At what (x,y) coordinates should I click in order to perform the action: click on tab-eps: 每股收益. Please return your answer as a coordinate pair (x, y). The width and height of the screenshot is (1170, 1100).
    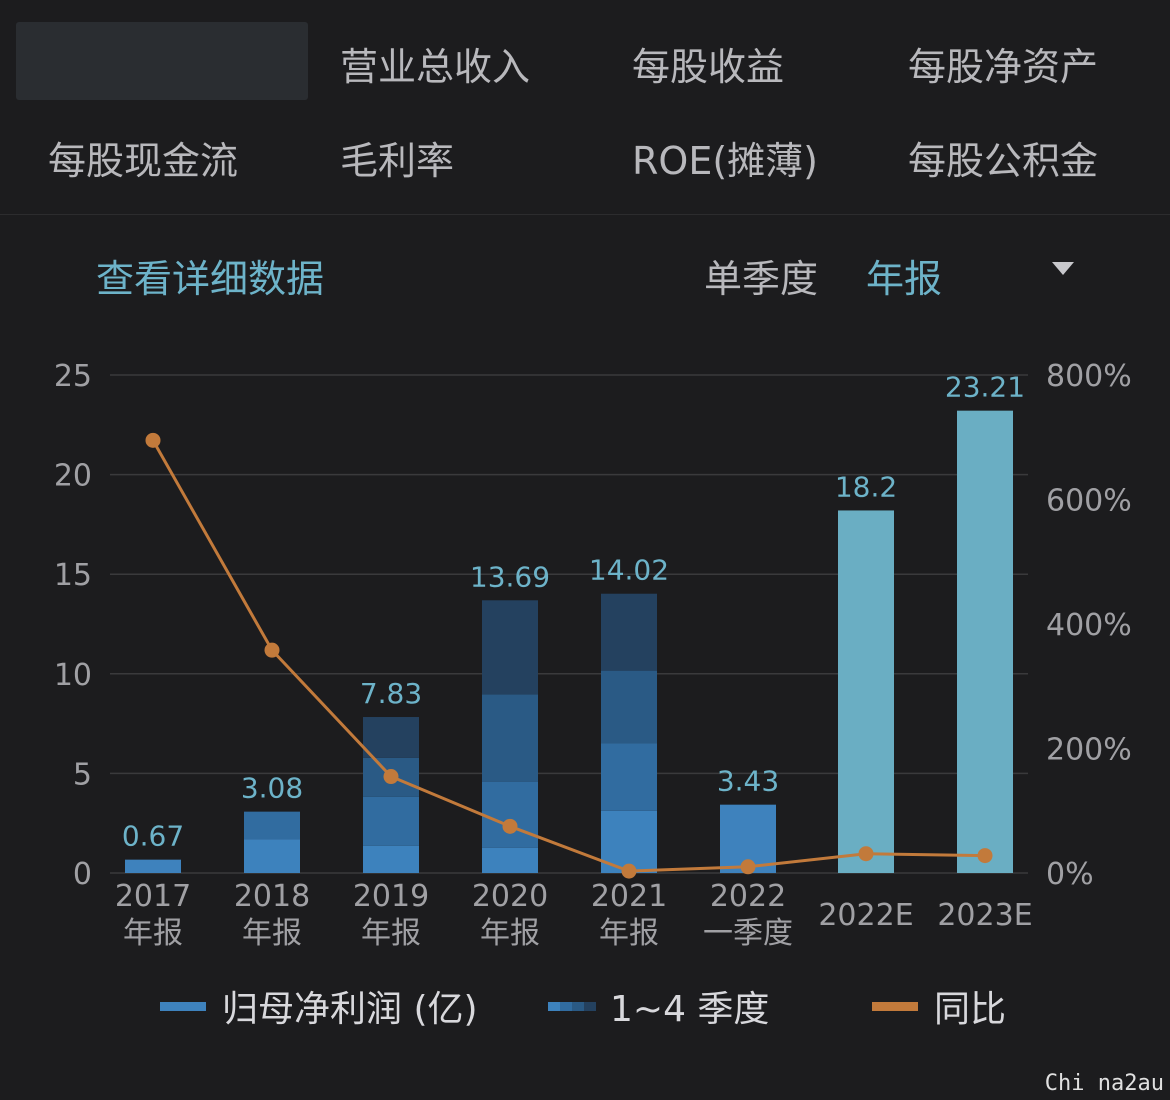
    Looking at the image, I should click on (708, 67).